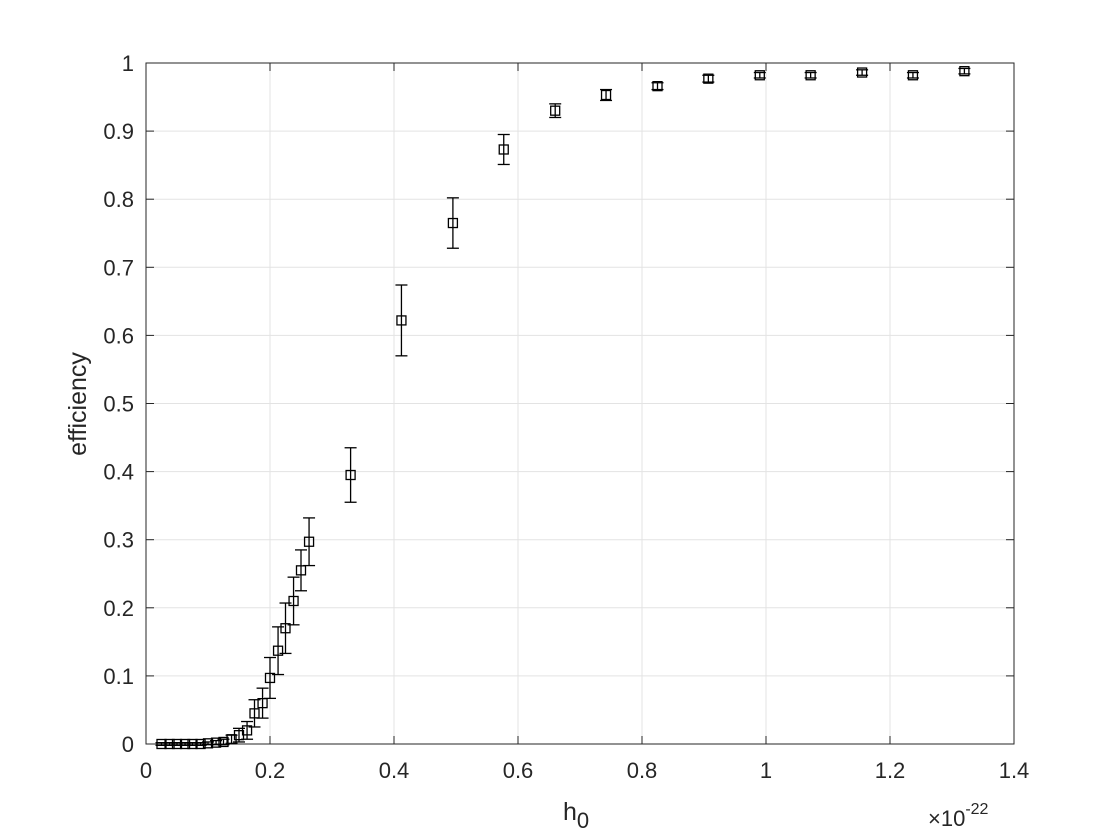 The width and height of the screenshot is (1120, 840). I want to click on x-axis-label-subscript: 0, so click(583, 820).